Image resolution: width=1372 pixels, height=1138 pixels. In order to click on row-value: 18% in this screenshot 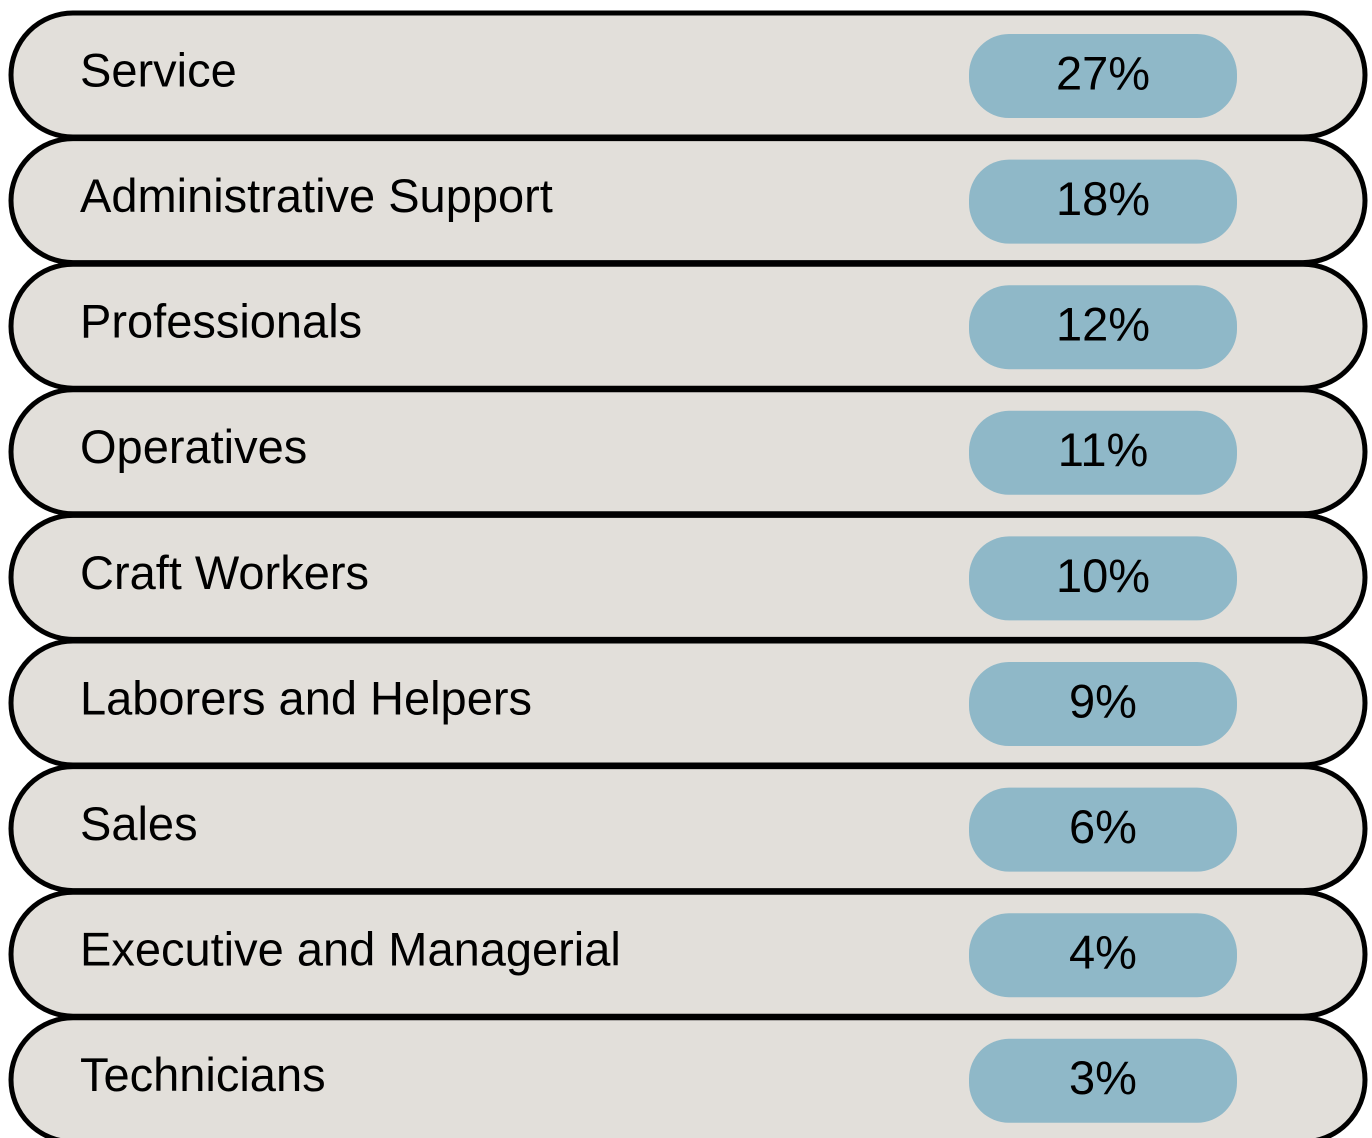, I will do `click(1103, 198)`.